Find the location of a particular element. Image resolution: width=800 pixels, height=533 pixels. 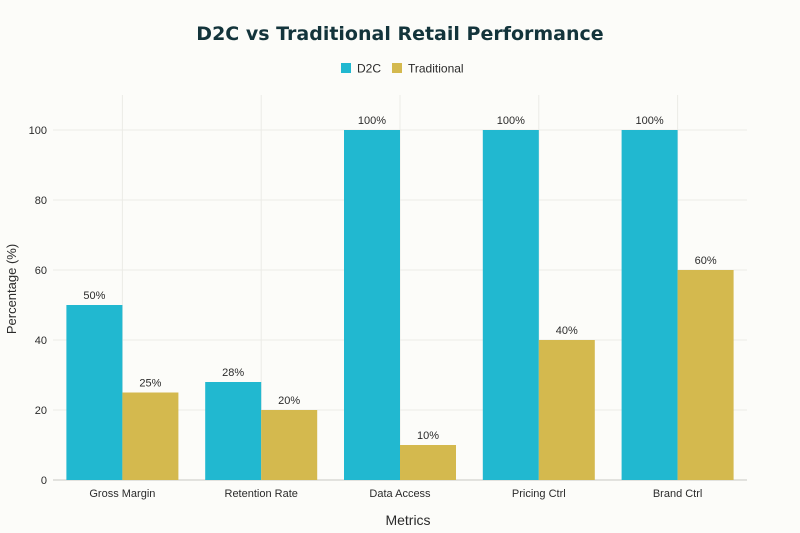

y-tick-label: 0 is located at coordinates (44, 481).